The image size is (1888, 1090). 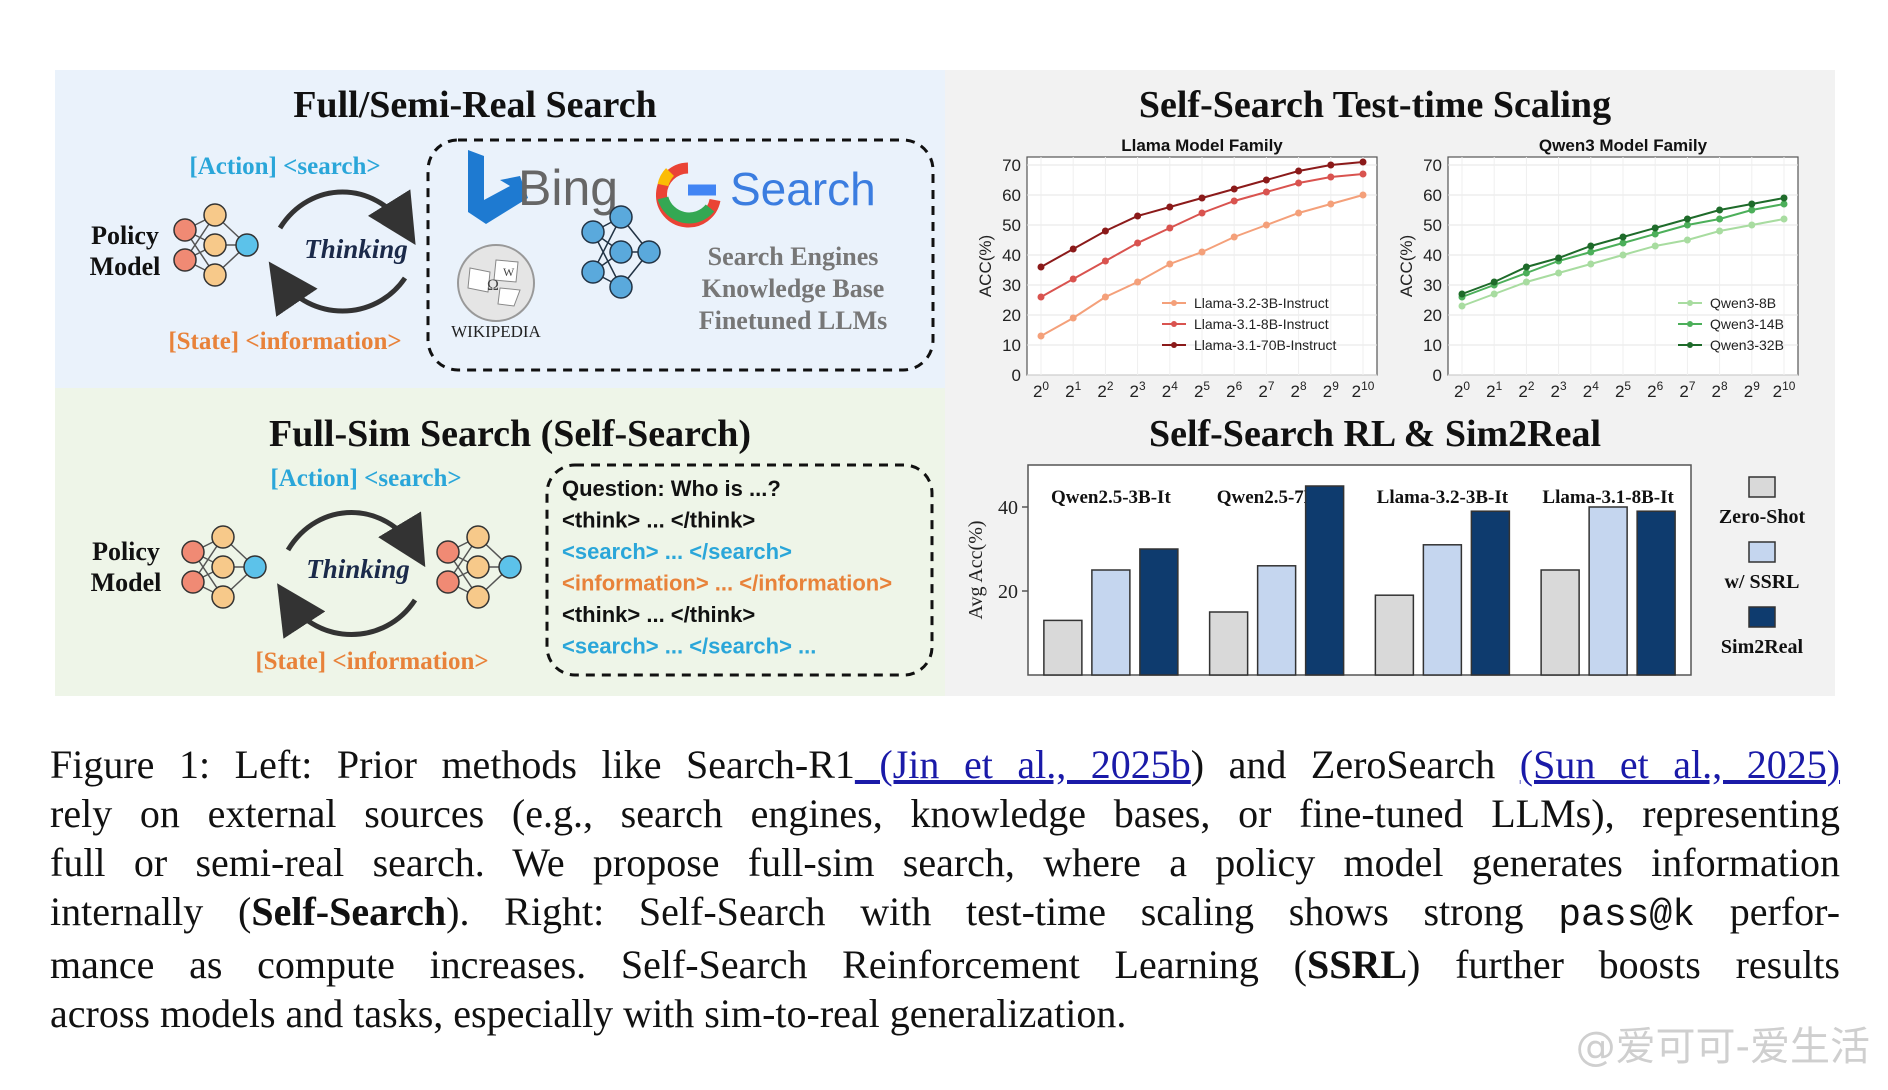 I want to click on bottom-left-policy-line1: Policy, so click(x=126, y=551).